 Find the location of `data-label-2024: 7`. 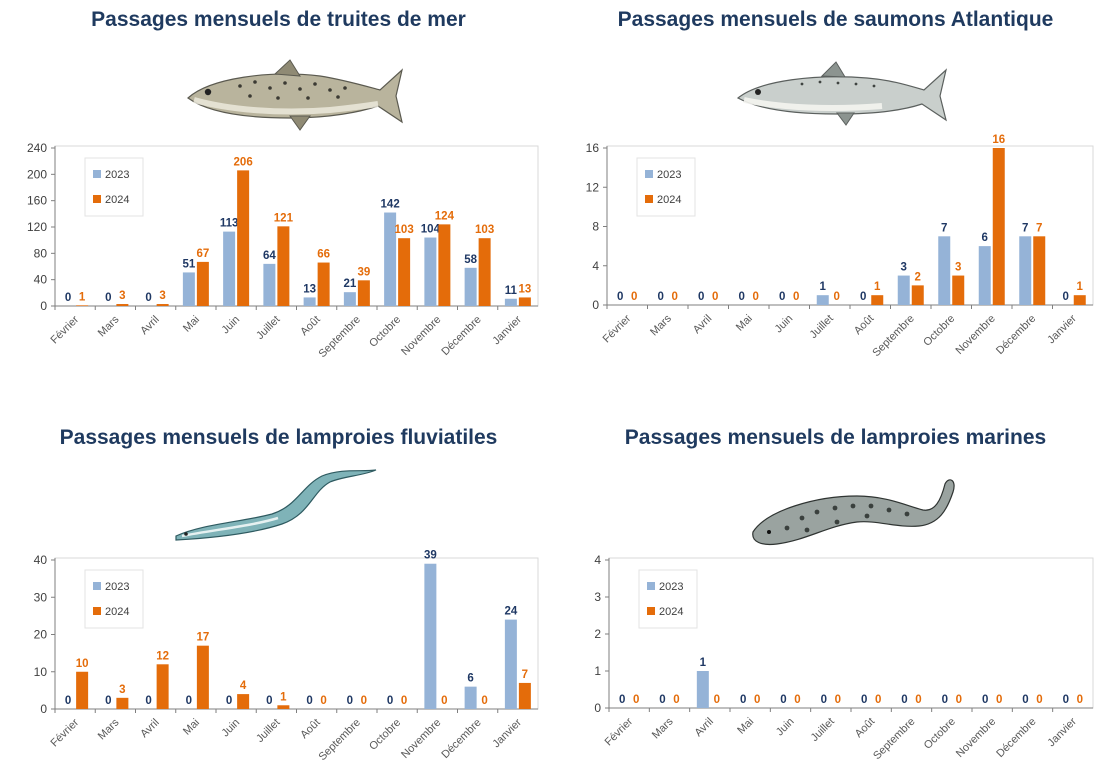

data-label-2024: 7 is located at coordinates (525, 675).